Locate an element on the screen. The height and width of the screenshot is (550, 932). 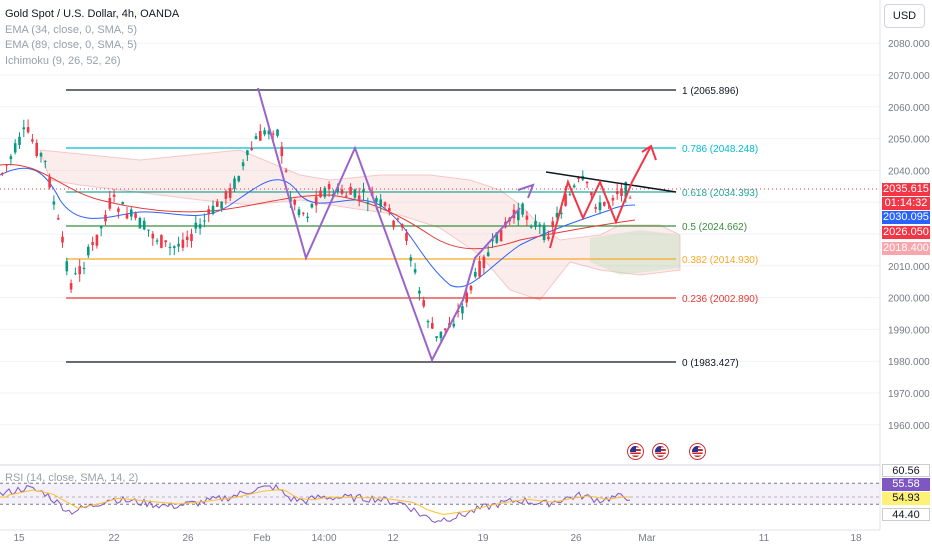
fib-level-label: 1 (2065.896) is located at coordinates (710, 91).